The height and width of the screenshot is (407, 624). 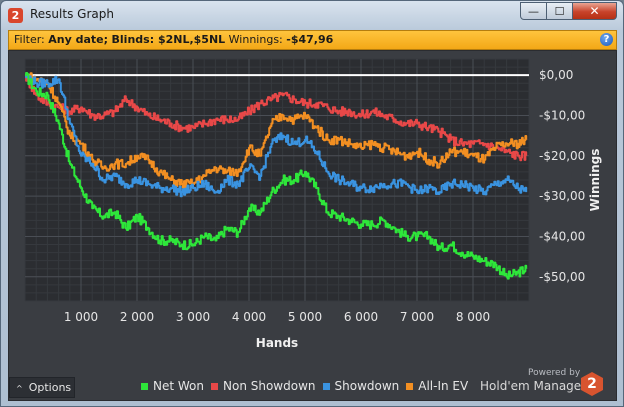 I want to click on y-tick-label: $0,00, so click(x=556, y=75).